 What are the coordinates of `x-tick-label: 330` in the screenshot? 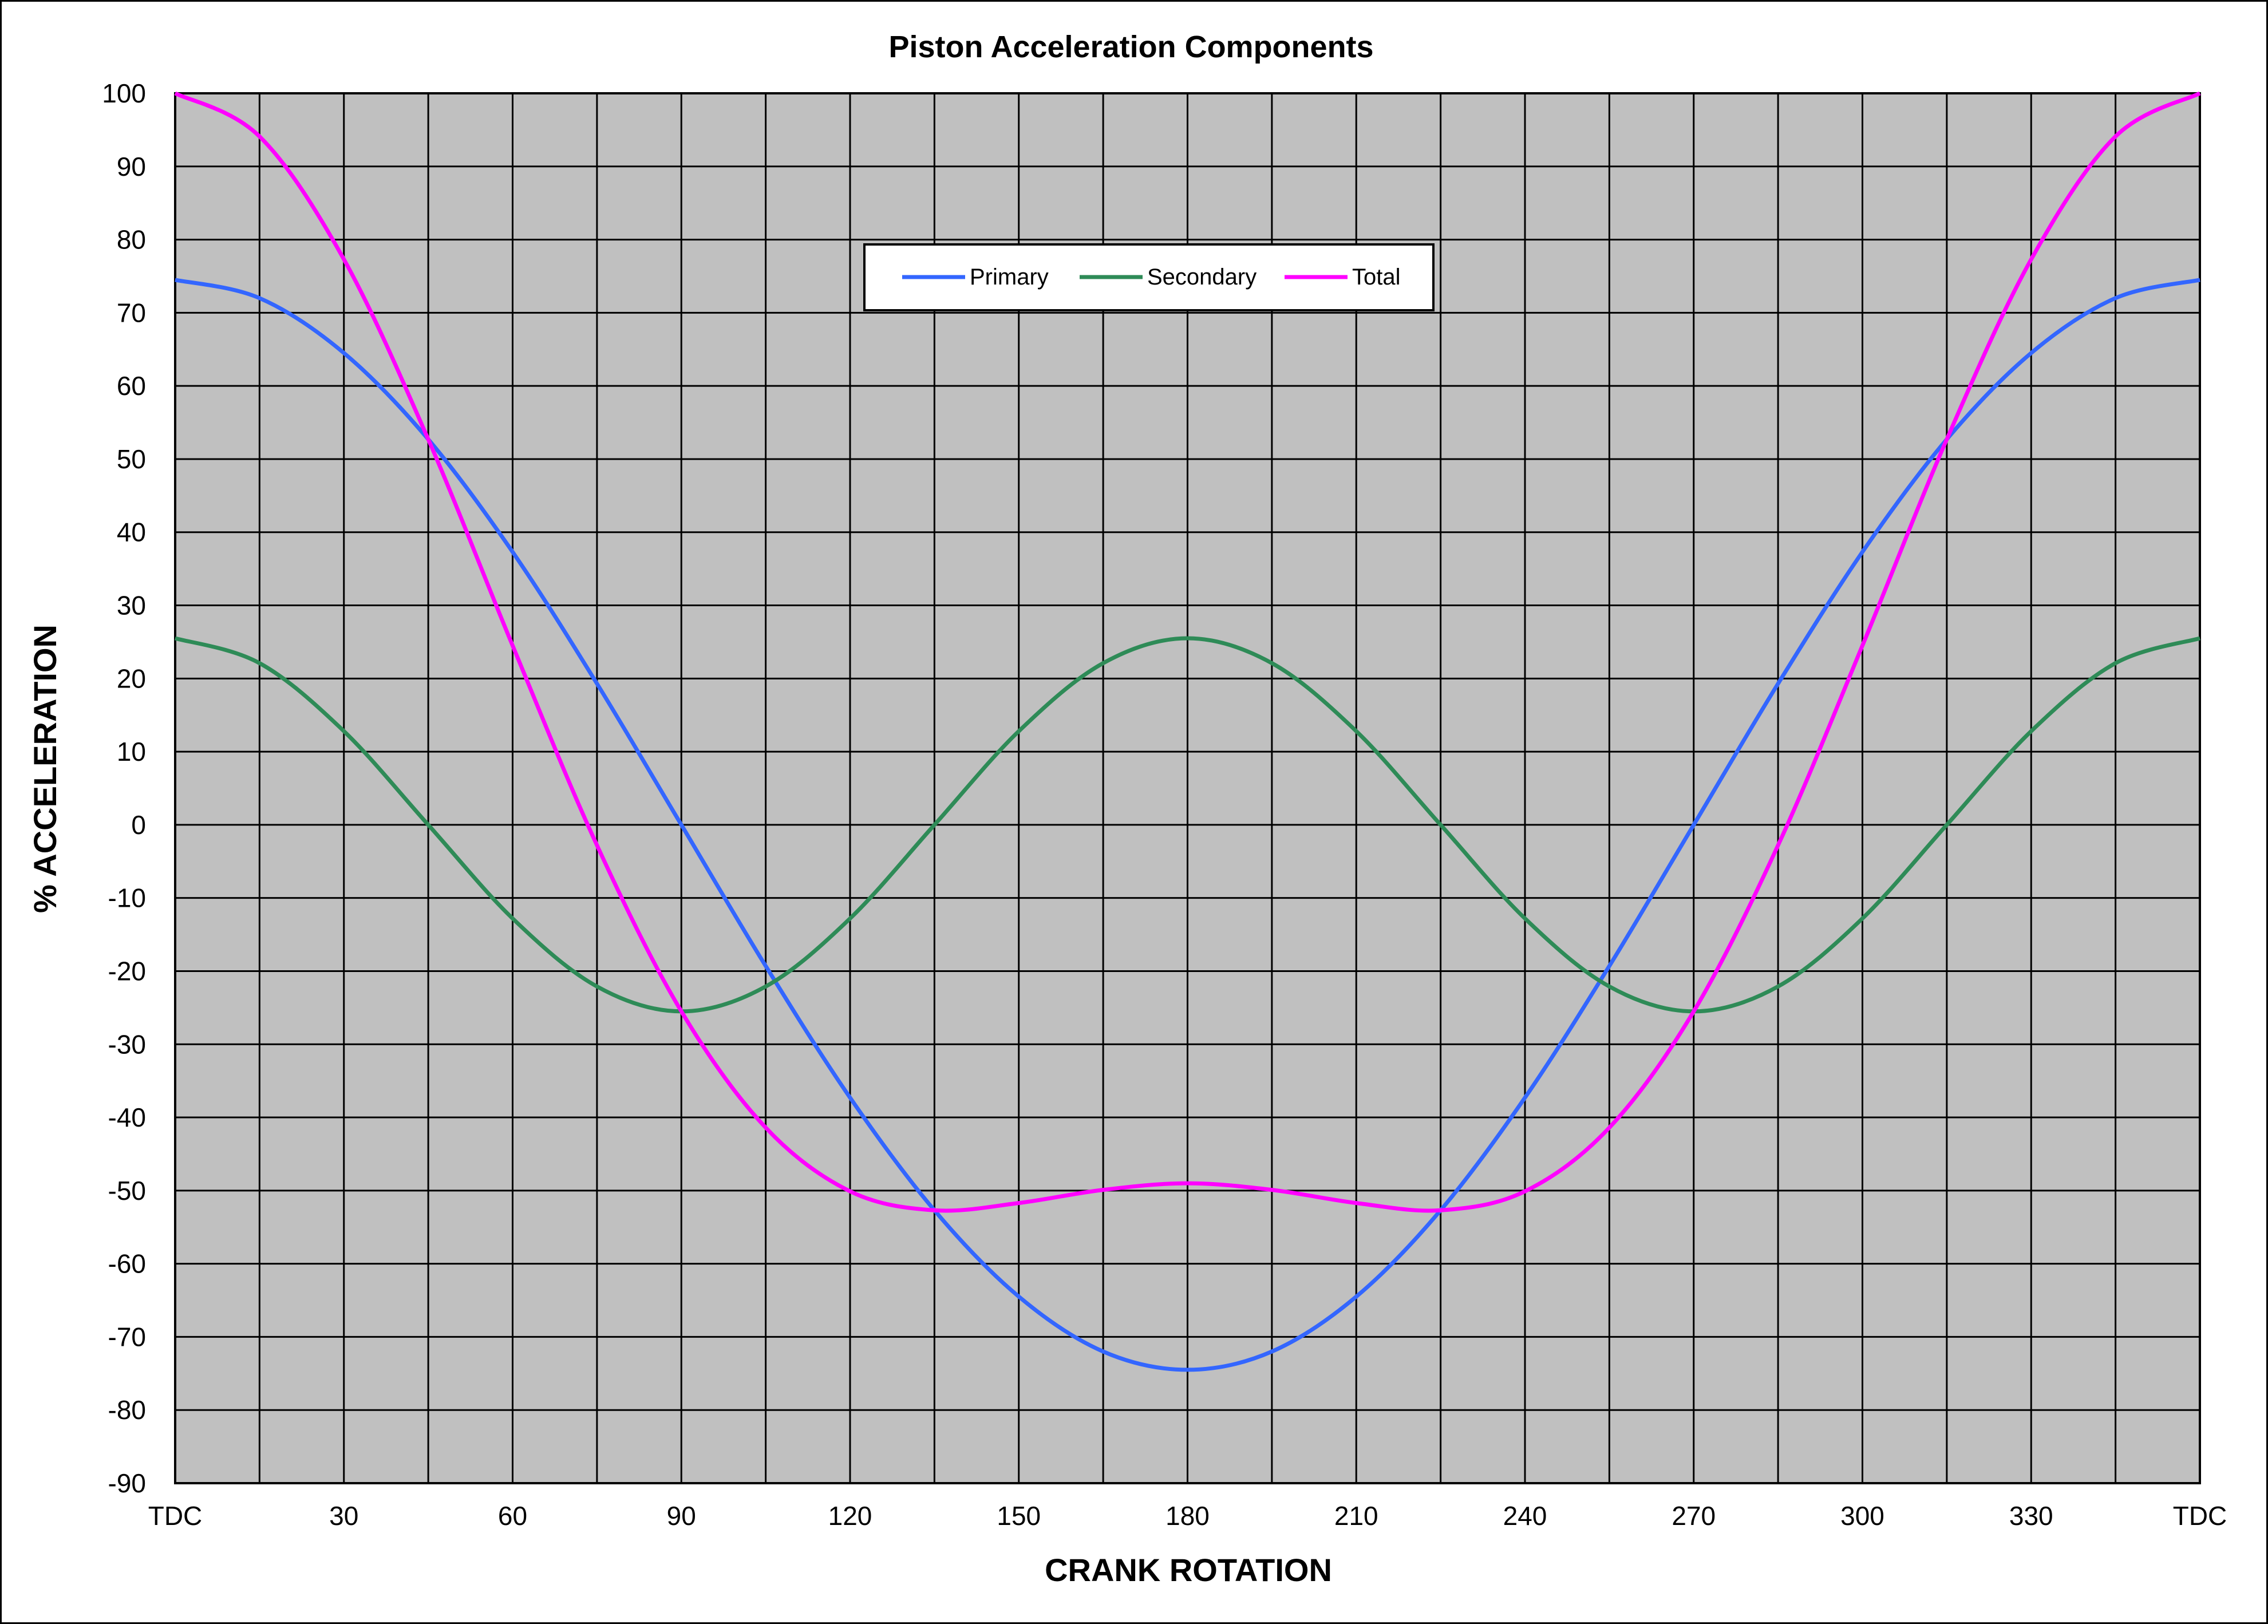 It's located at (2031, 1516).